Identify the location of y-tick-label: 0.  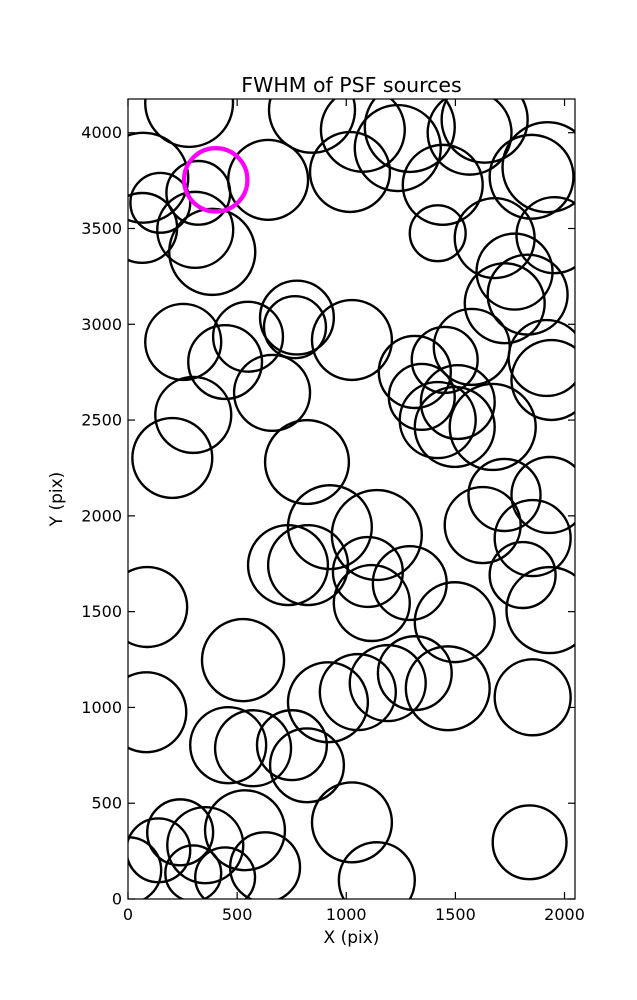
(117, 899).